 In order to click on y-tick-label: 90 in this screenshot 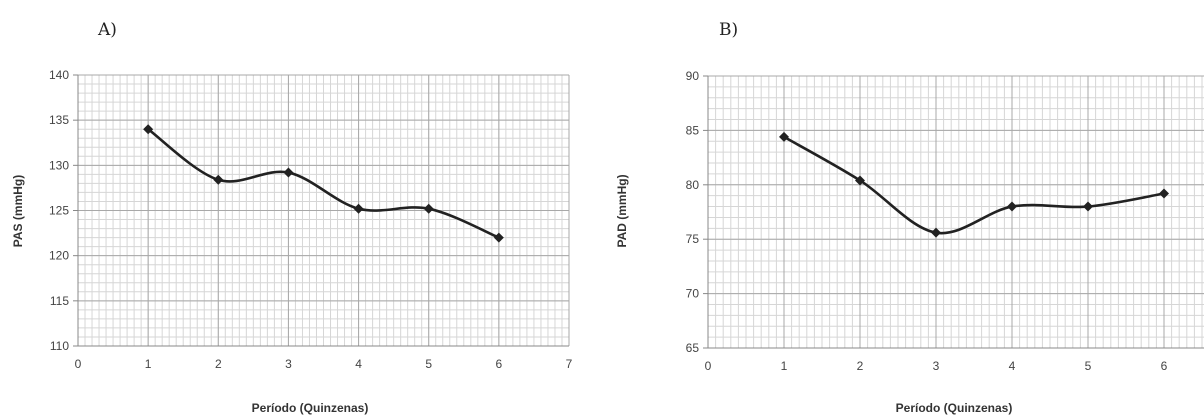, I will do `click(693, 76)`.